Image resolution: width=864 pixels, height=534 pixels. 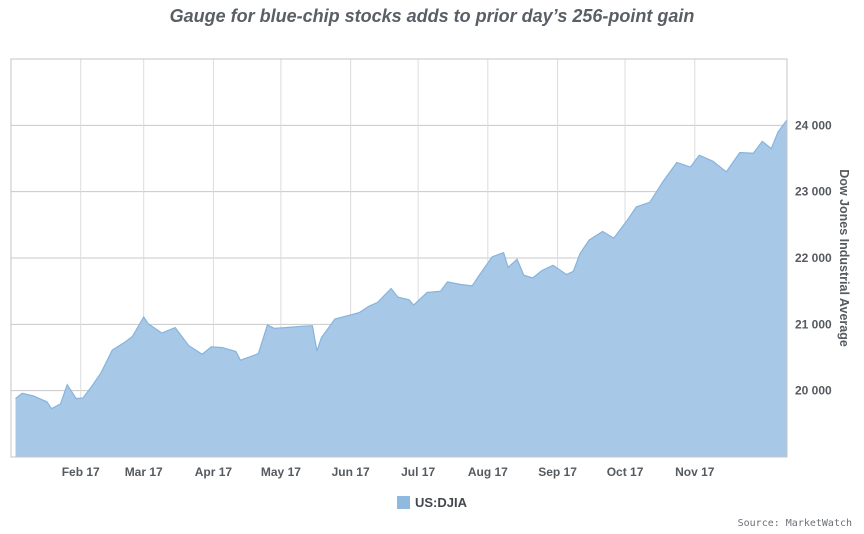 I want to click on legend: US:DJIA, so click(x=432, y=502).